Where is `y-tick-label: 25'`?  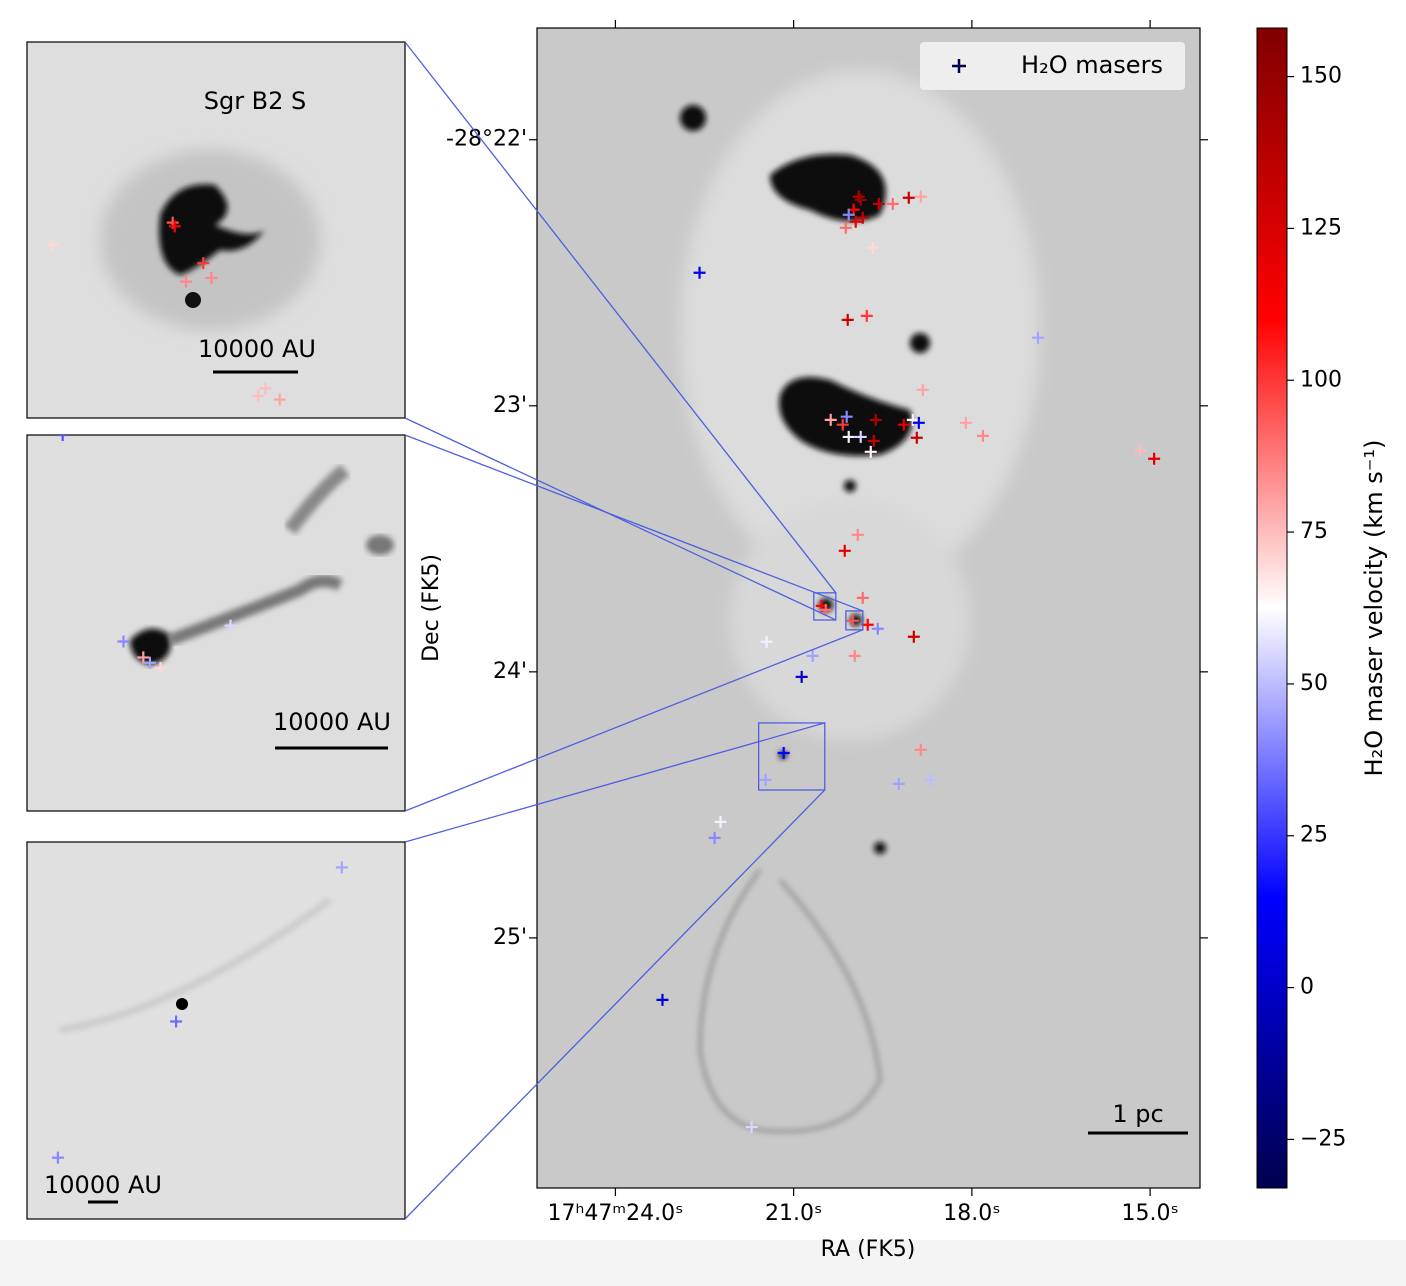
y-tick-label: 25' is located at coordinates (510, 937).